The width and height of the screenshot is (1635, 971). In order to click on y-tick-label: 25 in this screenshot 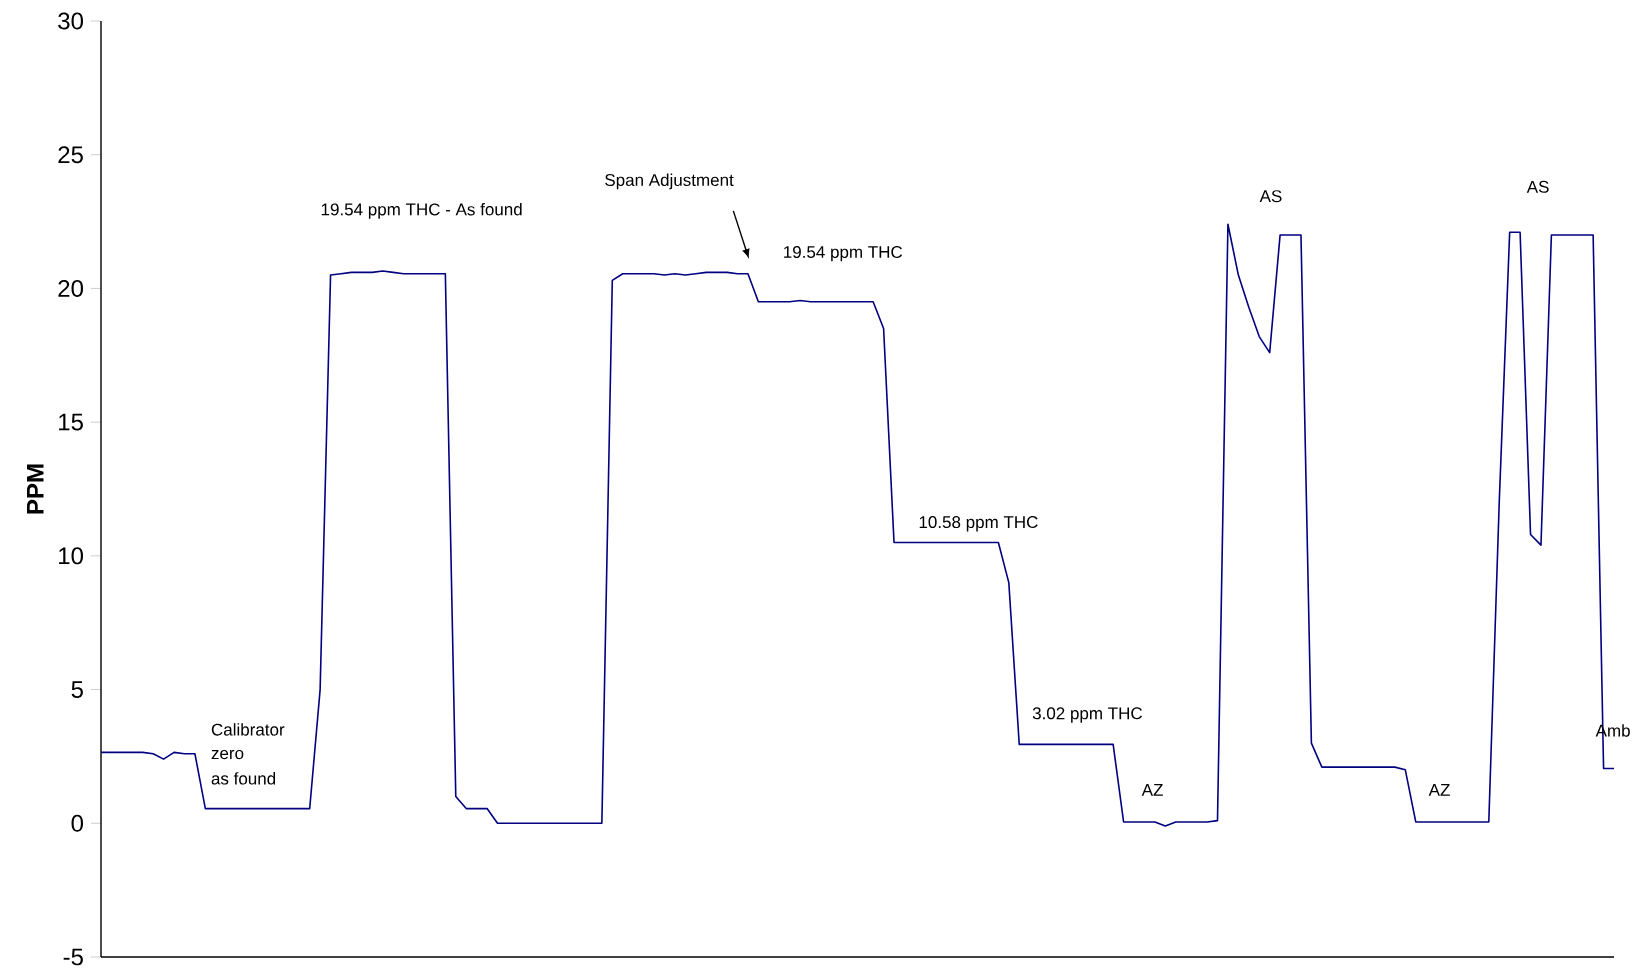, I will do `click(70, 155)`.